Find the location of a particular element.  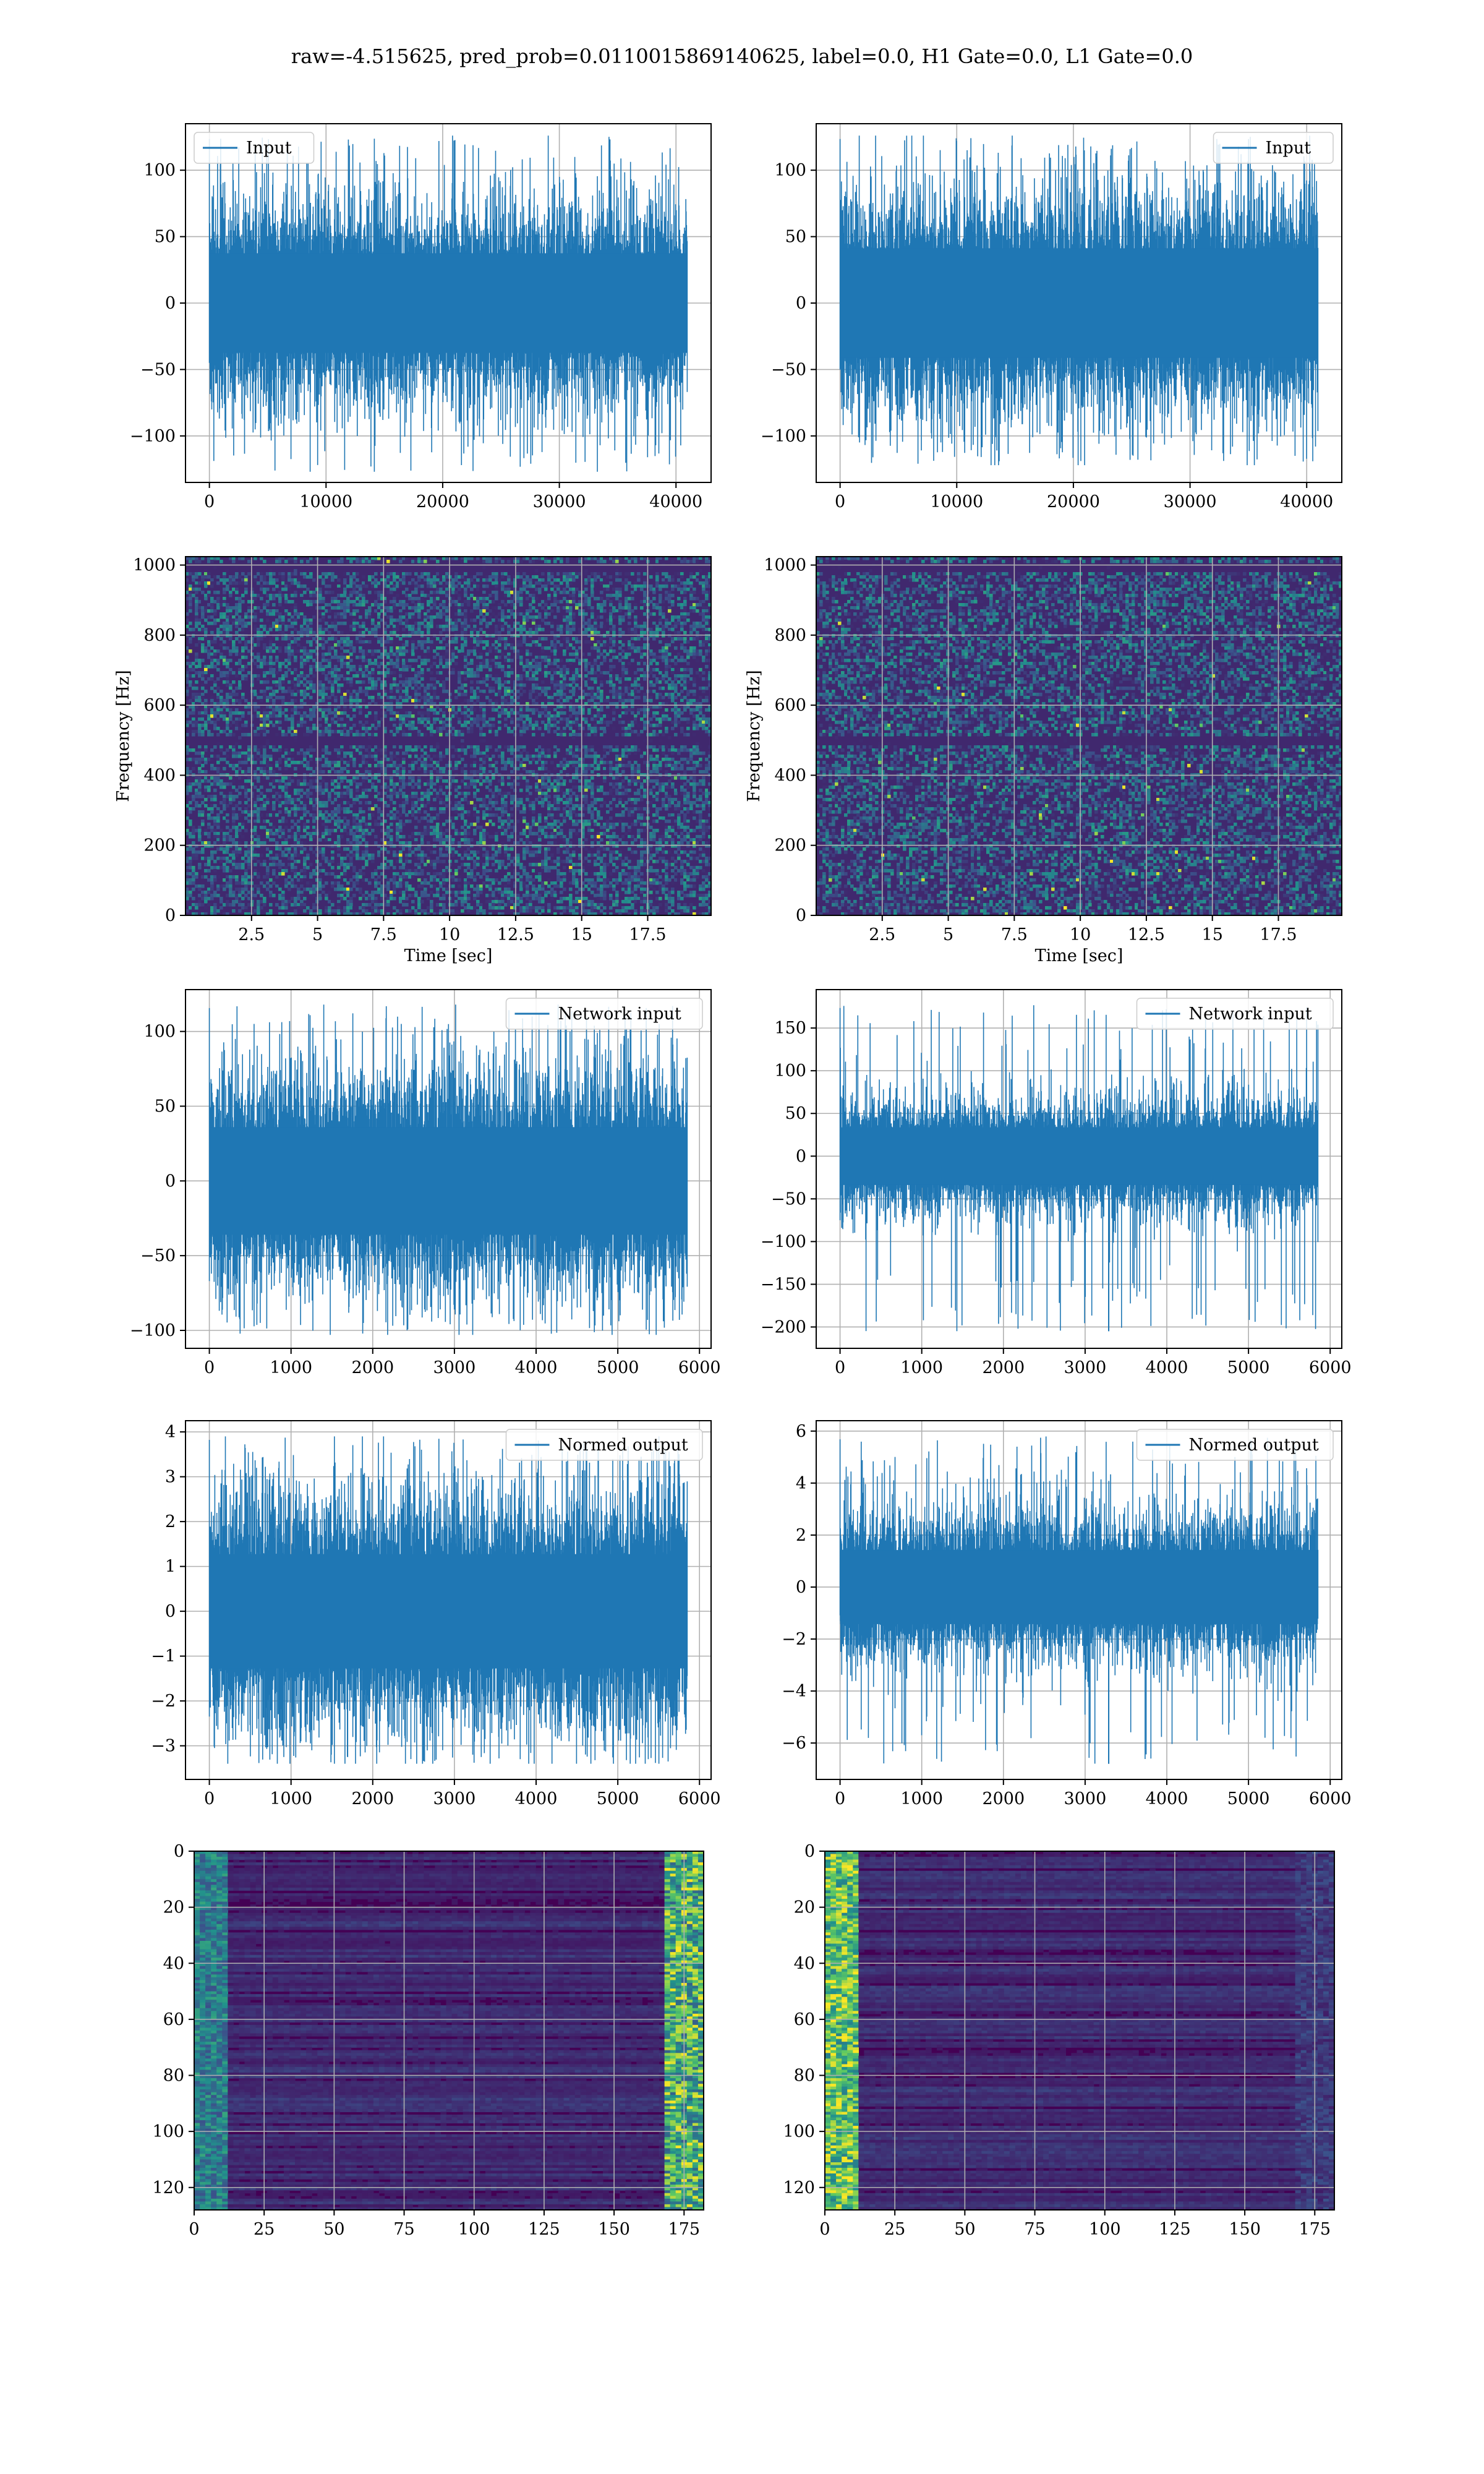

legend: Input is located at coordinates (254, 148).